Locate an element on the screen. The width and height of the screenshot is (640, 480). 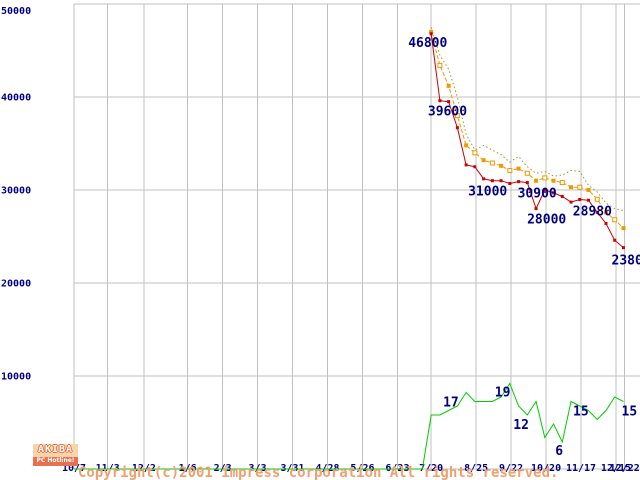
price-annotation: 30900 is located at coordinates (537, 194).